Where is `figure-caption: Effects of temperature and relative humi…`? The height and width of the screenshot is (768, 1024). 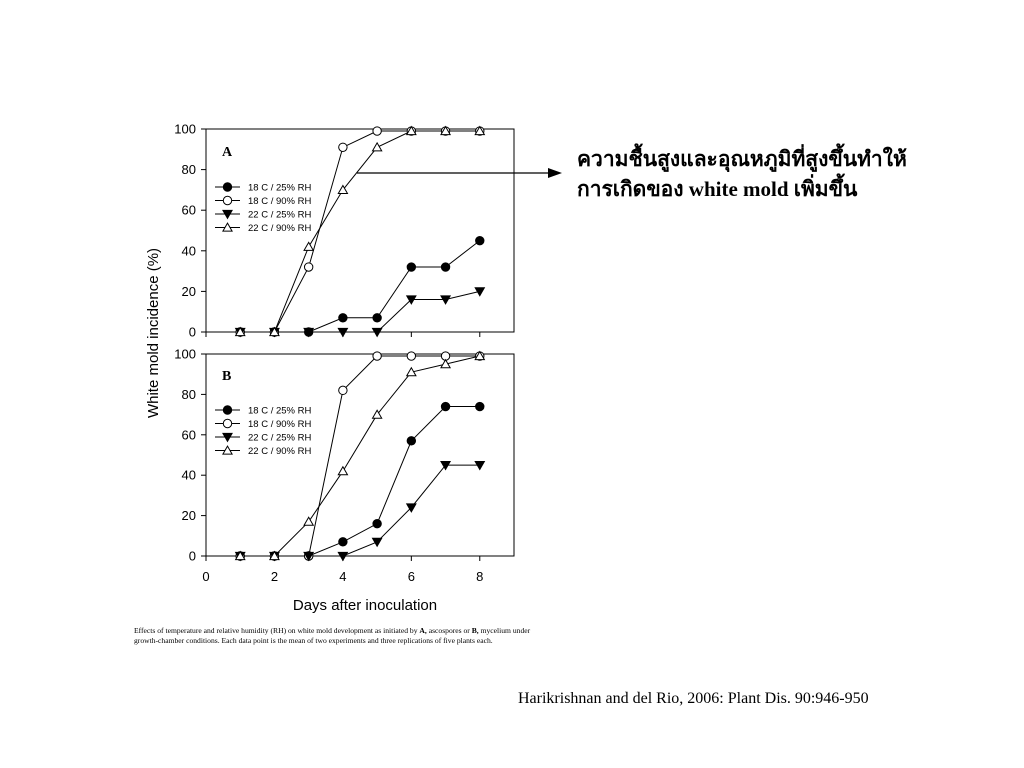
figure-caption: Effects of temperature and relative humi… is located at coordinates (334, 636).